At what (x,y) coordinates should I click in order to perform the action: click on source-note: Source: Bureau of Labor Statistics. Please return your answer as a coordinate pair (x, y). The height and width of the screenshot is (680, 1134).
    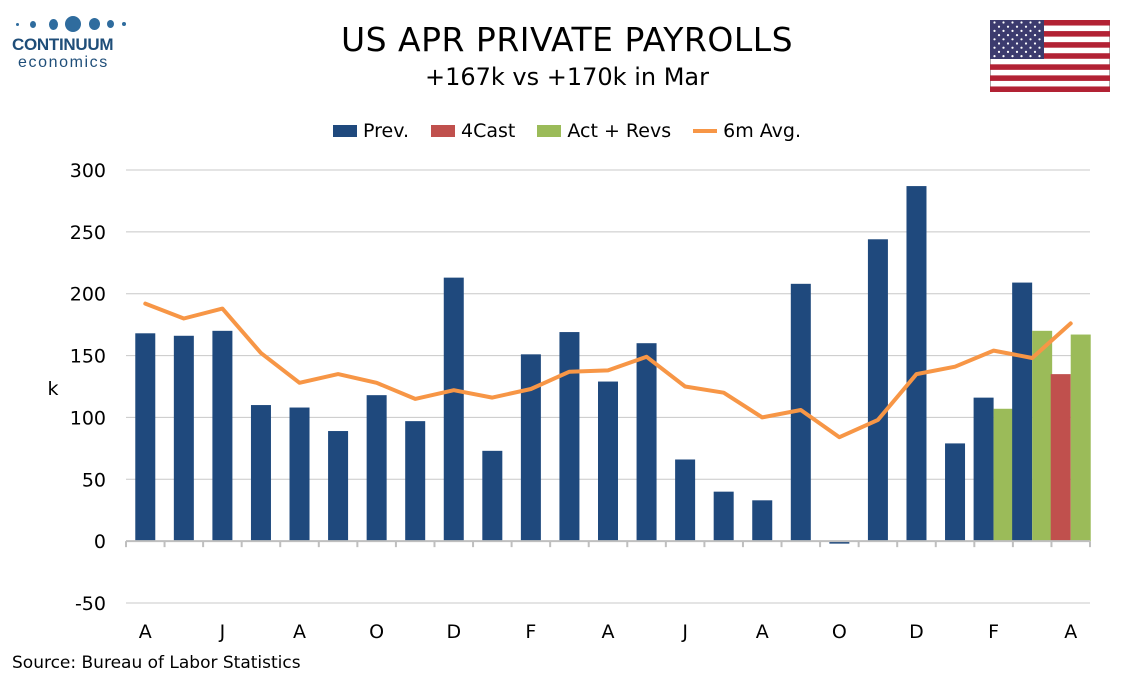
    Looking at the image, I should click on (156, 663).